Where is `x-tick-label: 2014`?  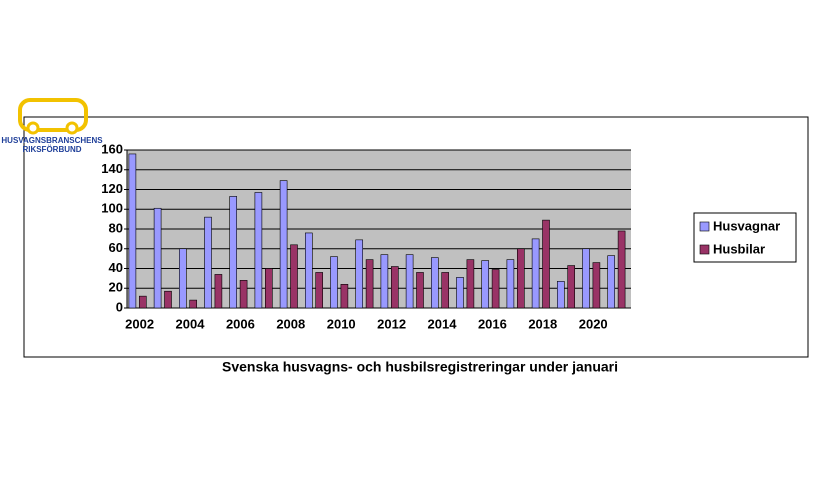 x-tick-label: 2014 is located at coordinates (443, 323).